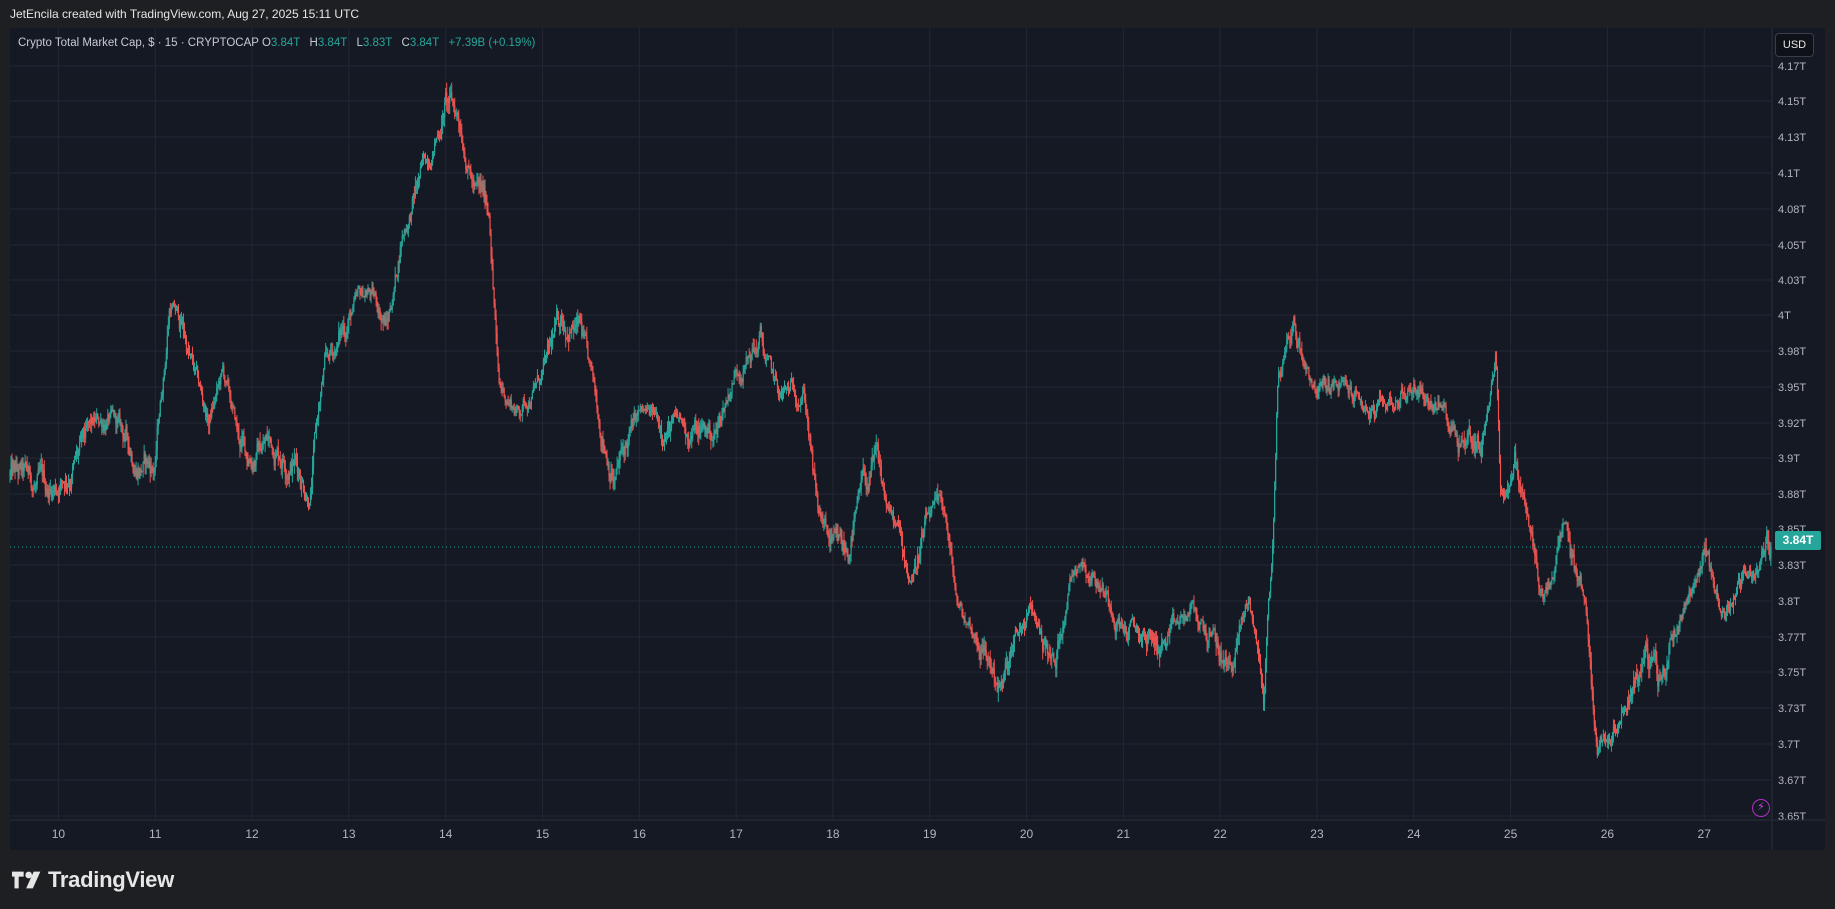 The width and height of the screenshot is (1835, 909). What do you see at coordinates (1761, 808) in the screenshot?
I see `lightning-bolt-icon: ⚡` at bounding box center [1761, 808].